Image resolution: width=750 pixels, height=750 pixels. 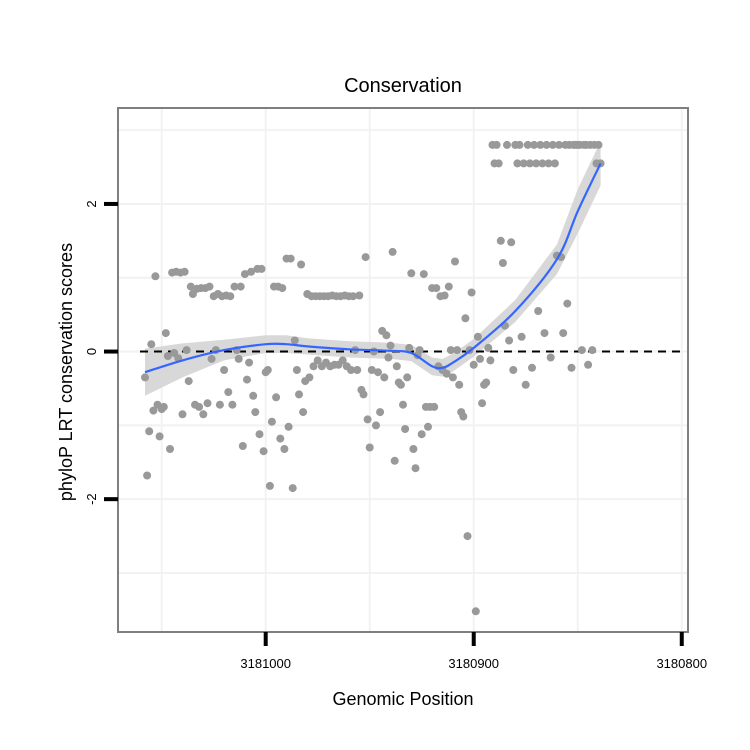 I want to click on y-tick-label: 2, so click(x=91, y=203).